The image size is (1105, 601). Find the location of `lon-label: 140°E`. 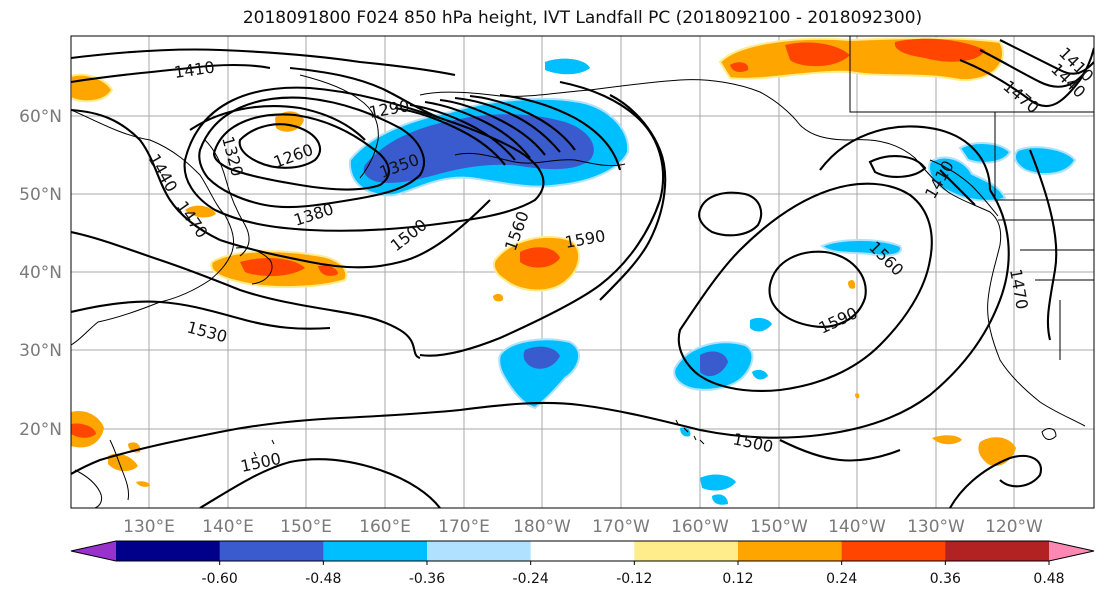

lon-label: 140°E is located at coordinates (228, 527).